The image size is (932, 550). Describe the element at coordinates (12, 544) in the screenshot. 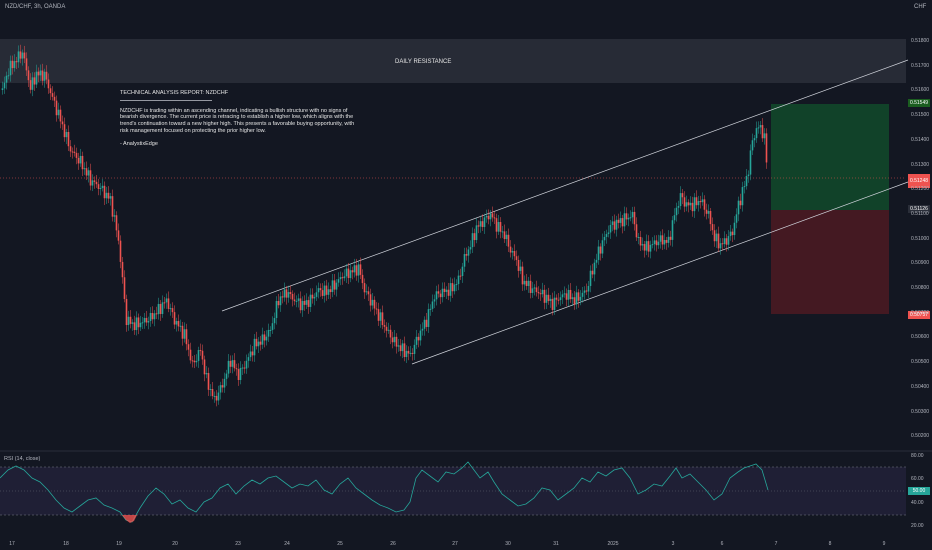

I see `date-tick: 17` at that location.